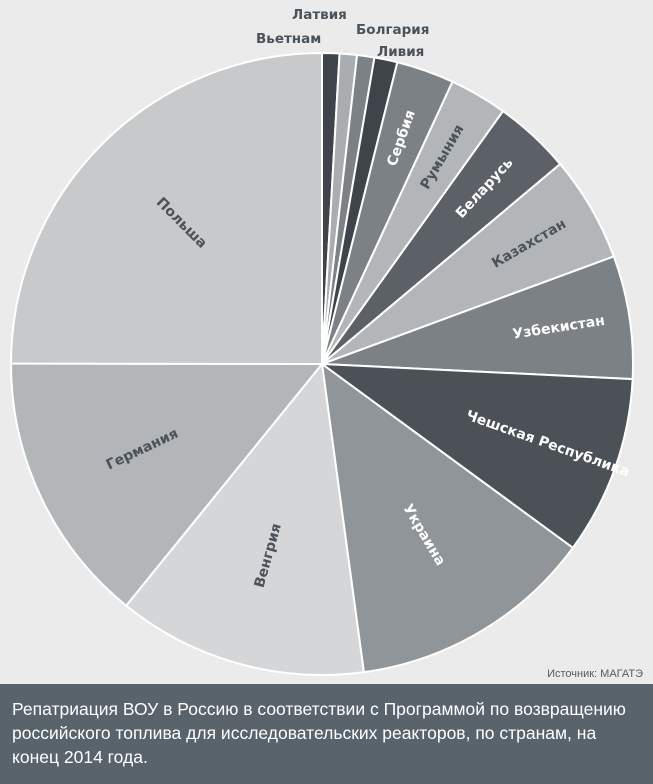  Describe the element at coordinates (595, 674) in the screenshot. I see `source-note: Источник: МАГАТЭ` at that location.